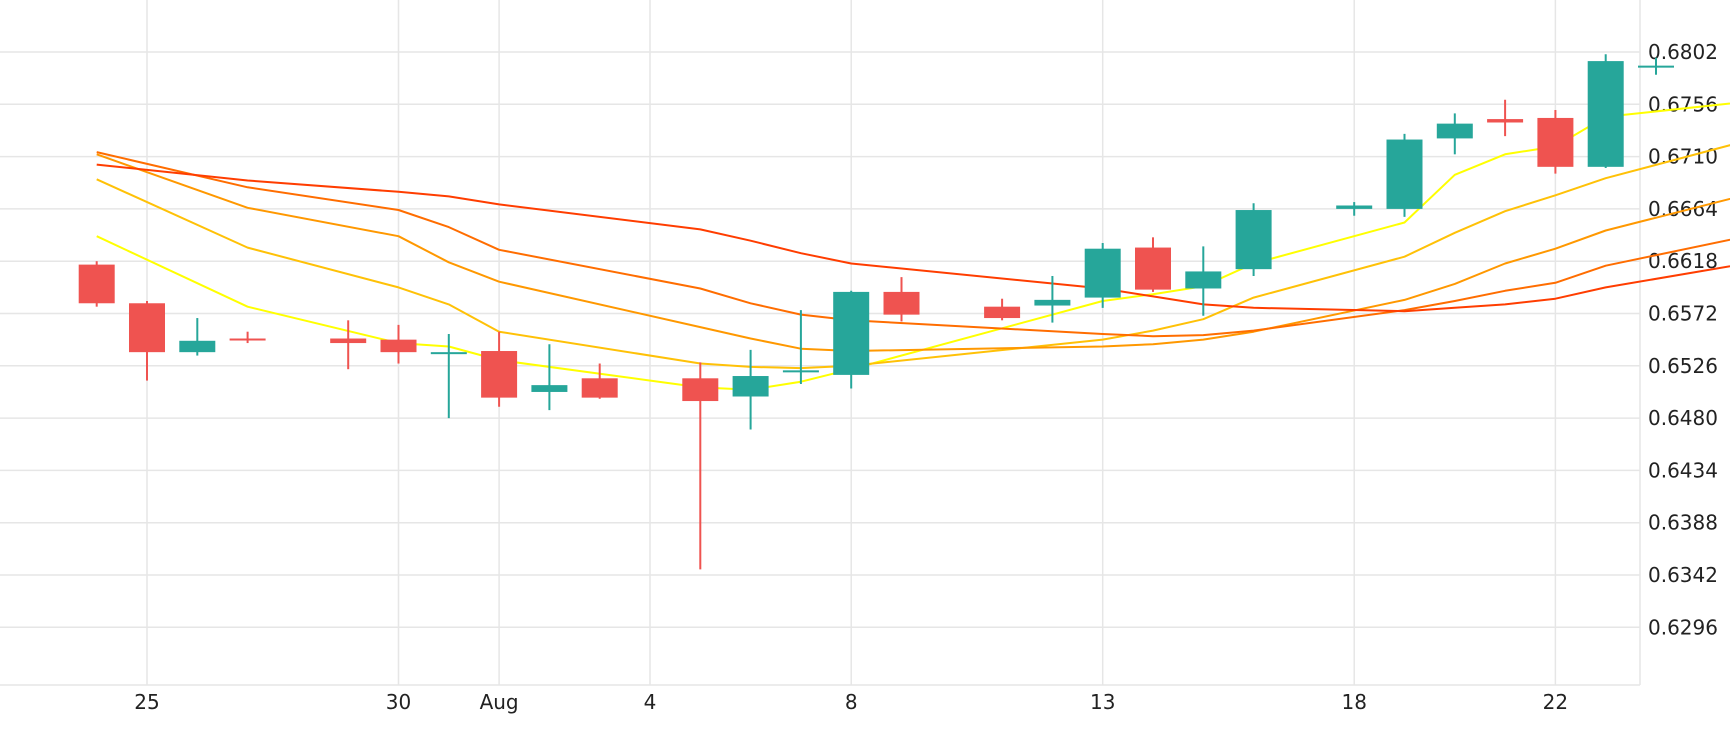 Image resolution: width=1730 pixels, height=730 pixels. What do you see at coordinates (1683, 627) in the screenshot?
I see `y-tick-label: 0.6296` at bounding box center [1683, 627].